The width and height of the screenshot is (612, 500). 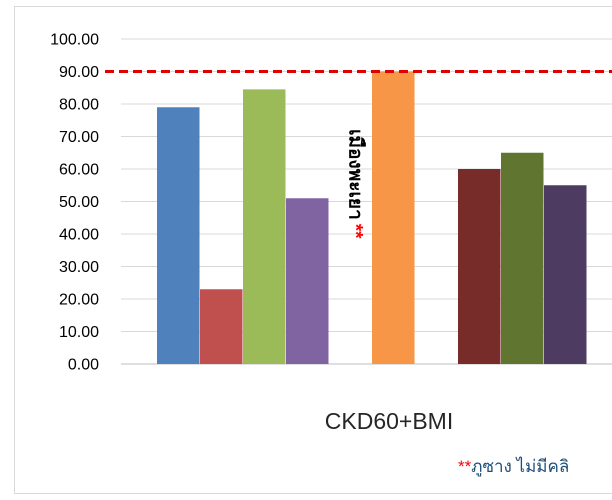 What do you see at coordinates (79, 235) in the screenshot?
I see `y-tick-label: 40.00` at bounding box center [79, 235].